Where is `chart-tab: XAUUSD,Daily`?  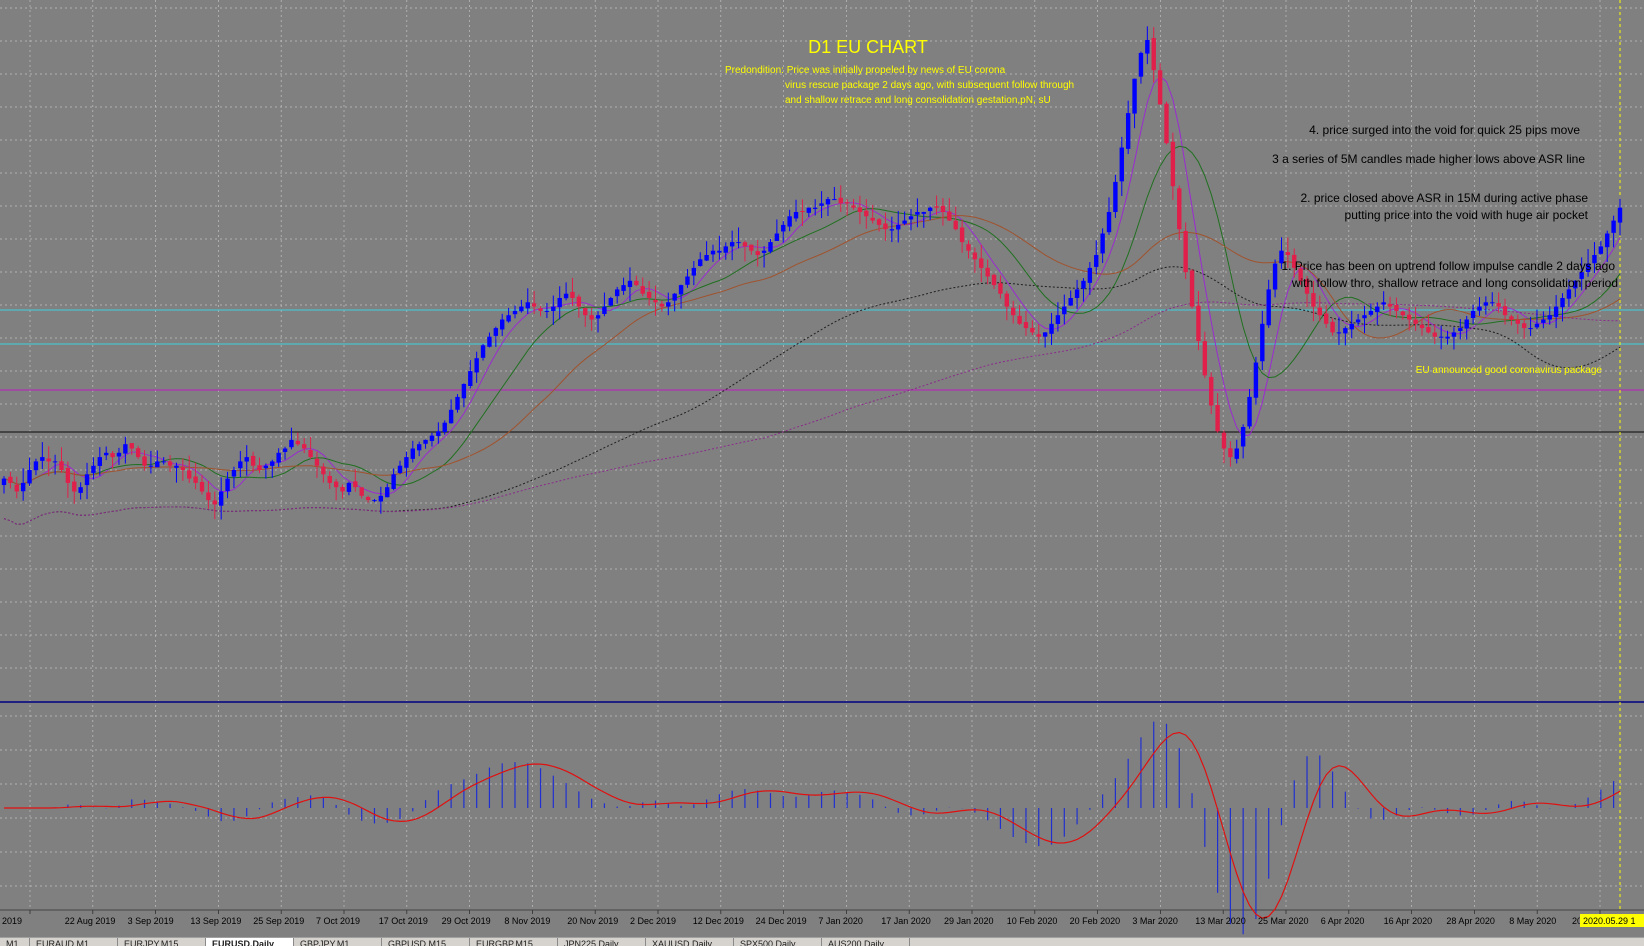 chart-tab: XAUUSD,Daily is located at coordinates (690, 942).